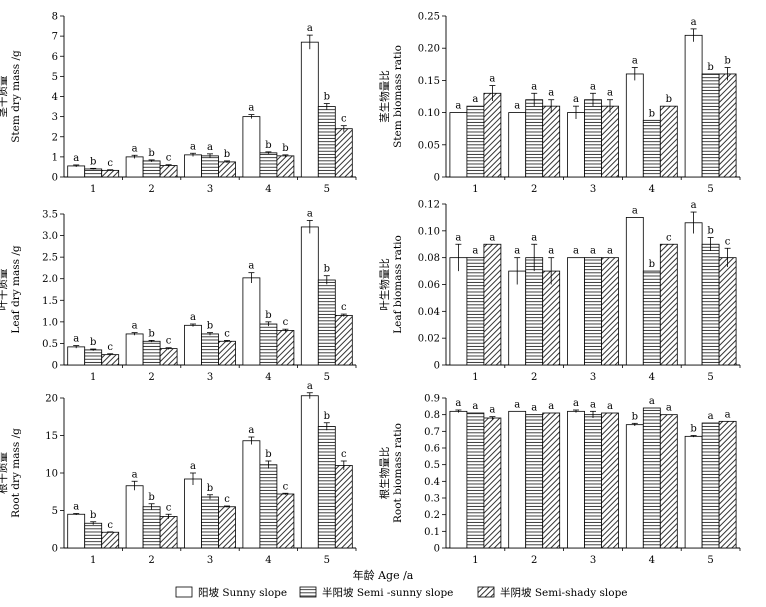 The height and width of the screenshot is (607, 766). I want to click on y-tick-label: 0.12, so click(429, 205).